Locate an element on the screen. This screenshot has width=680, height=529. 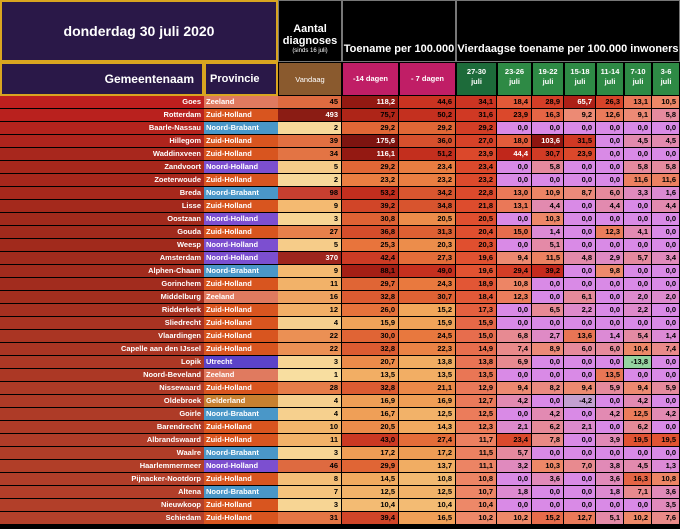
value-cell-7: 9,8 is located at coordinates (609, 271).